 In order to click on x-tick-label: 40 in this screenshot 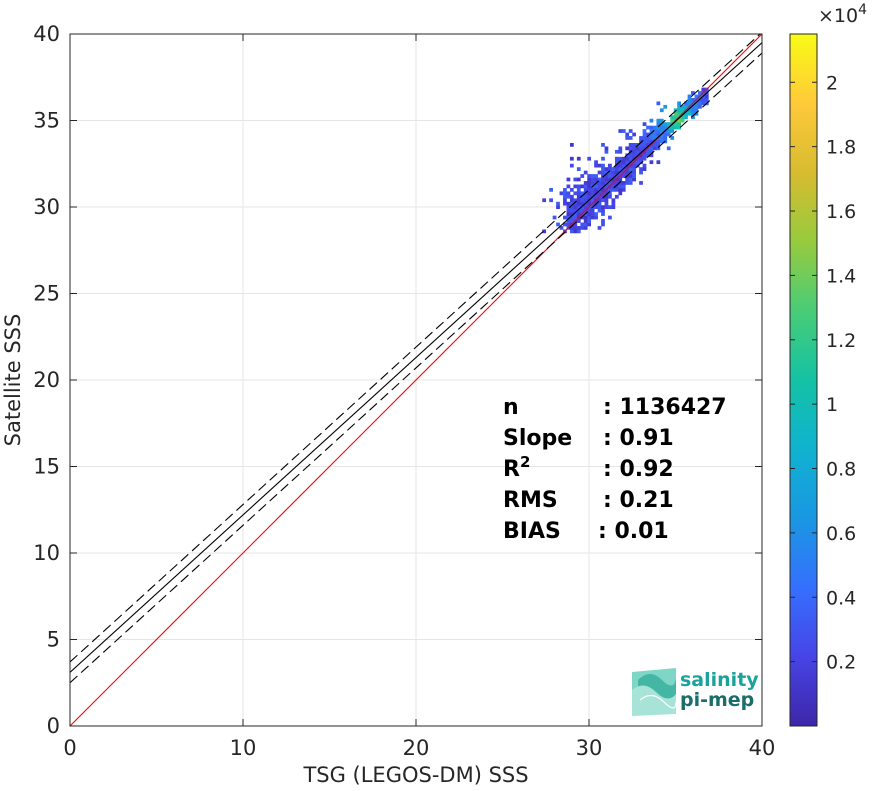, I will do `click(762, 748)`.